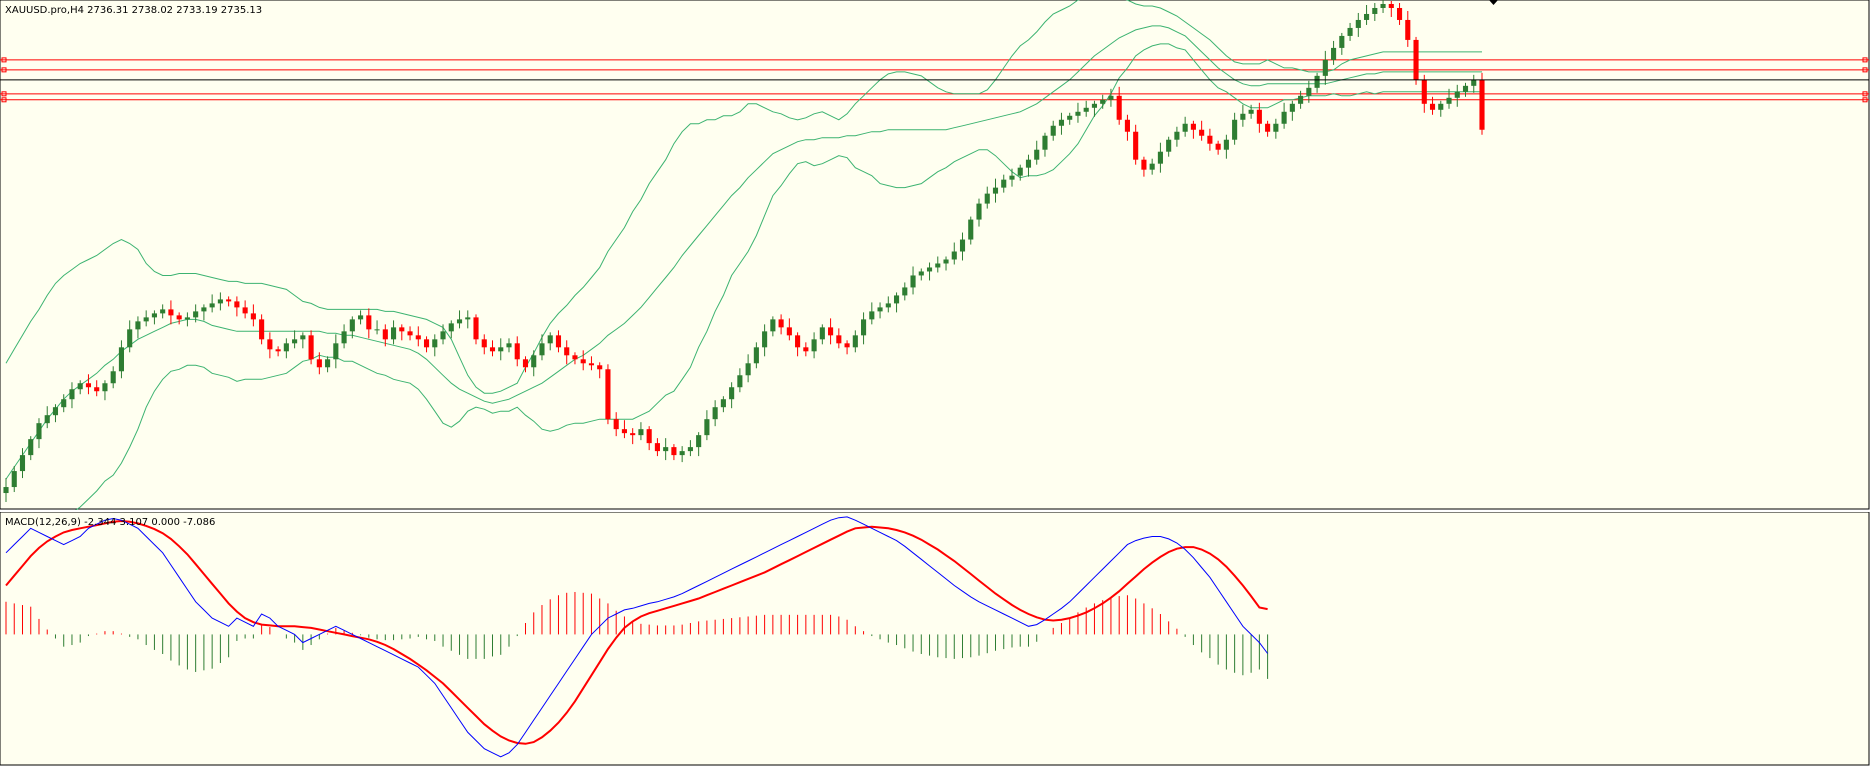 The image size is (1870, 766). Describe the element at coordinates (934, 80) in the screenshot. I see `horizontal-level-lines` at that location.